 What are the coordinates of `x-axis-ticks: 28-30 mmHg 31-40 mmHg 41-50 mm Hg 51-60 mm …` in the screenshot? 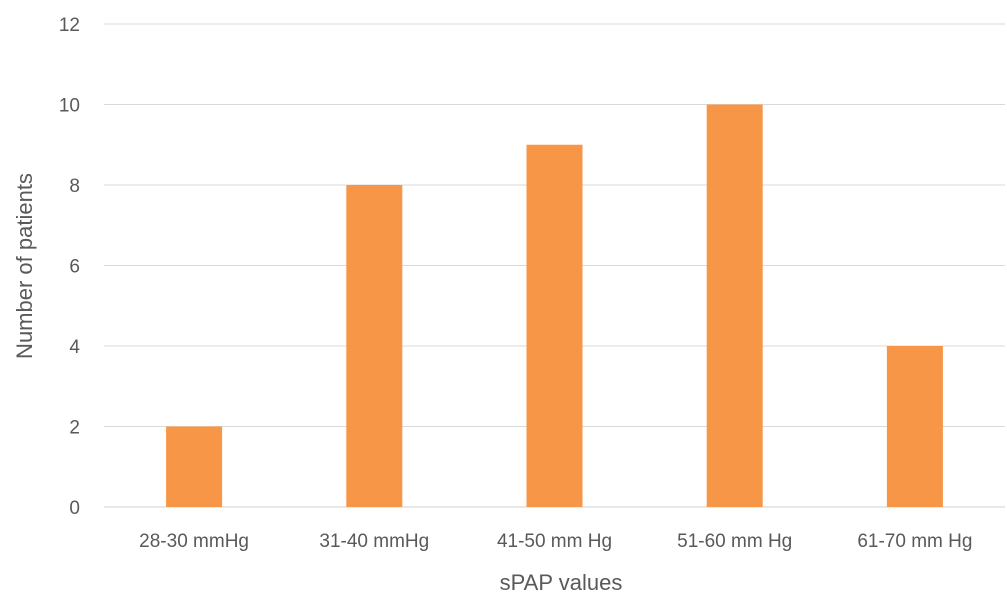 It's located at (555, 541).